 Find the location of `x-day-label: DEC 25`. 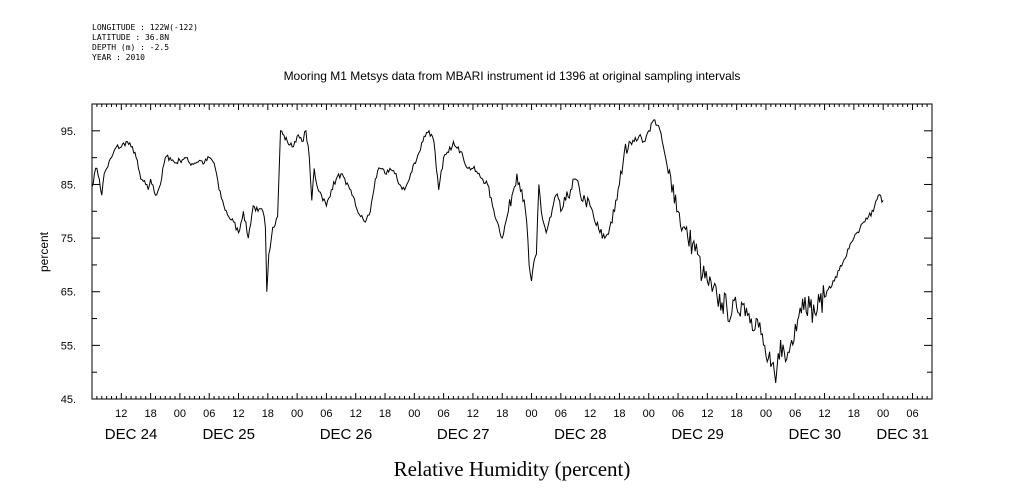

x-day-label: DEC 25 is located at coordinates (228, 434).